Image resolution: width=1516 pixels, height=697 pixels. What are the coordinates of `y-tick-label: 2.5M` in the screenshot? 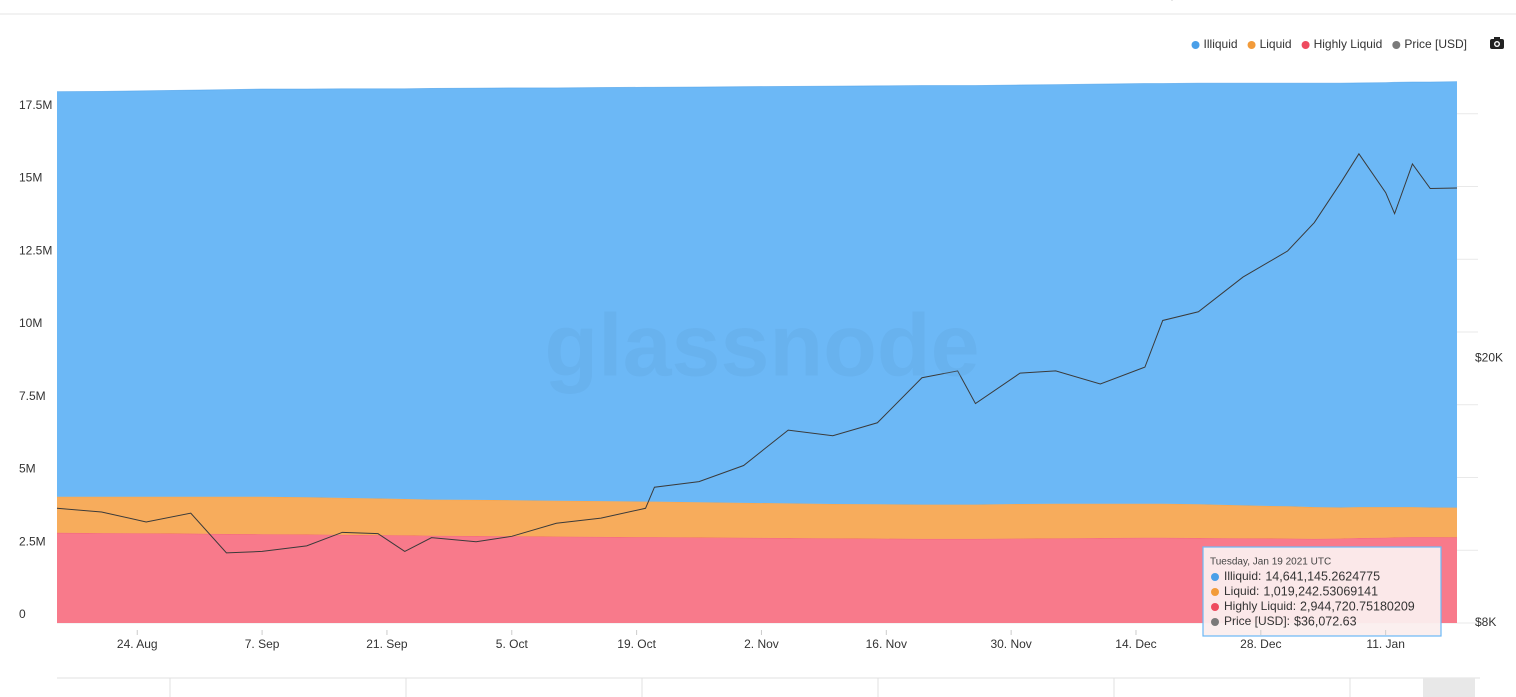 It's located at (32, 541).